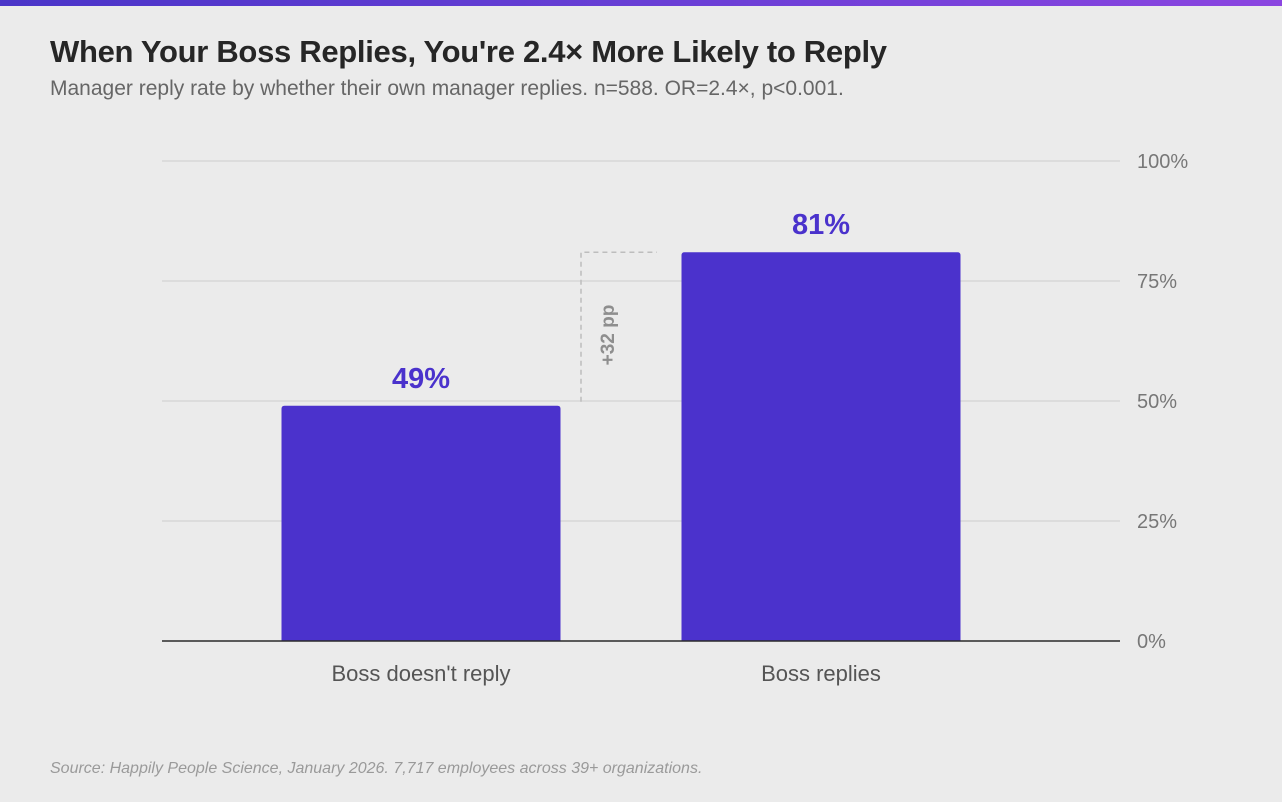 The width and height of the screenshot is (1282, 802). Describe the element at coordinates (641, 3) in the screenshot. I see `accent-bar` at that location.